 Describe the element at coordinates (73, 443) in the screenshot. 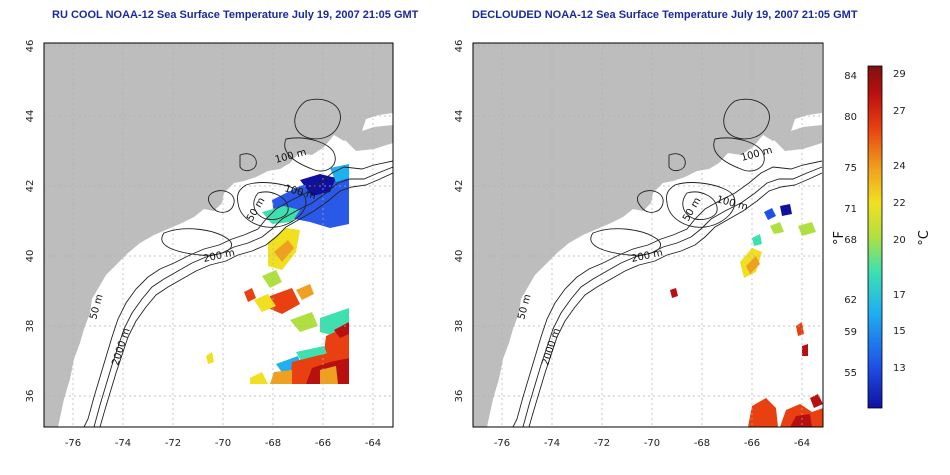

I see `left-lon-tick: -76` at that location.